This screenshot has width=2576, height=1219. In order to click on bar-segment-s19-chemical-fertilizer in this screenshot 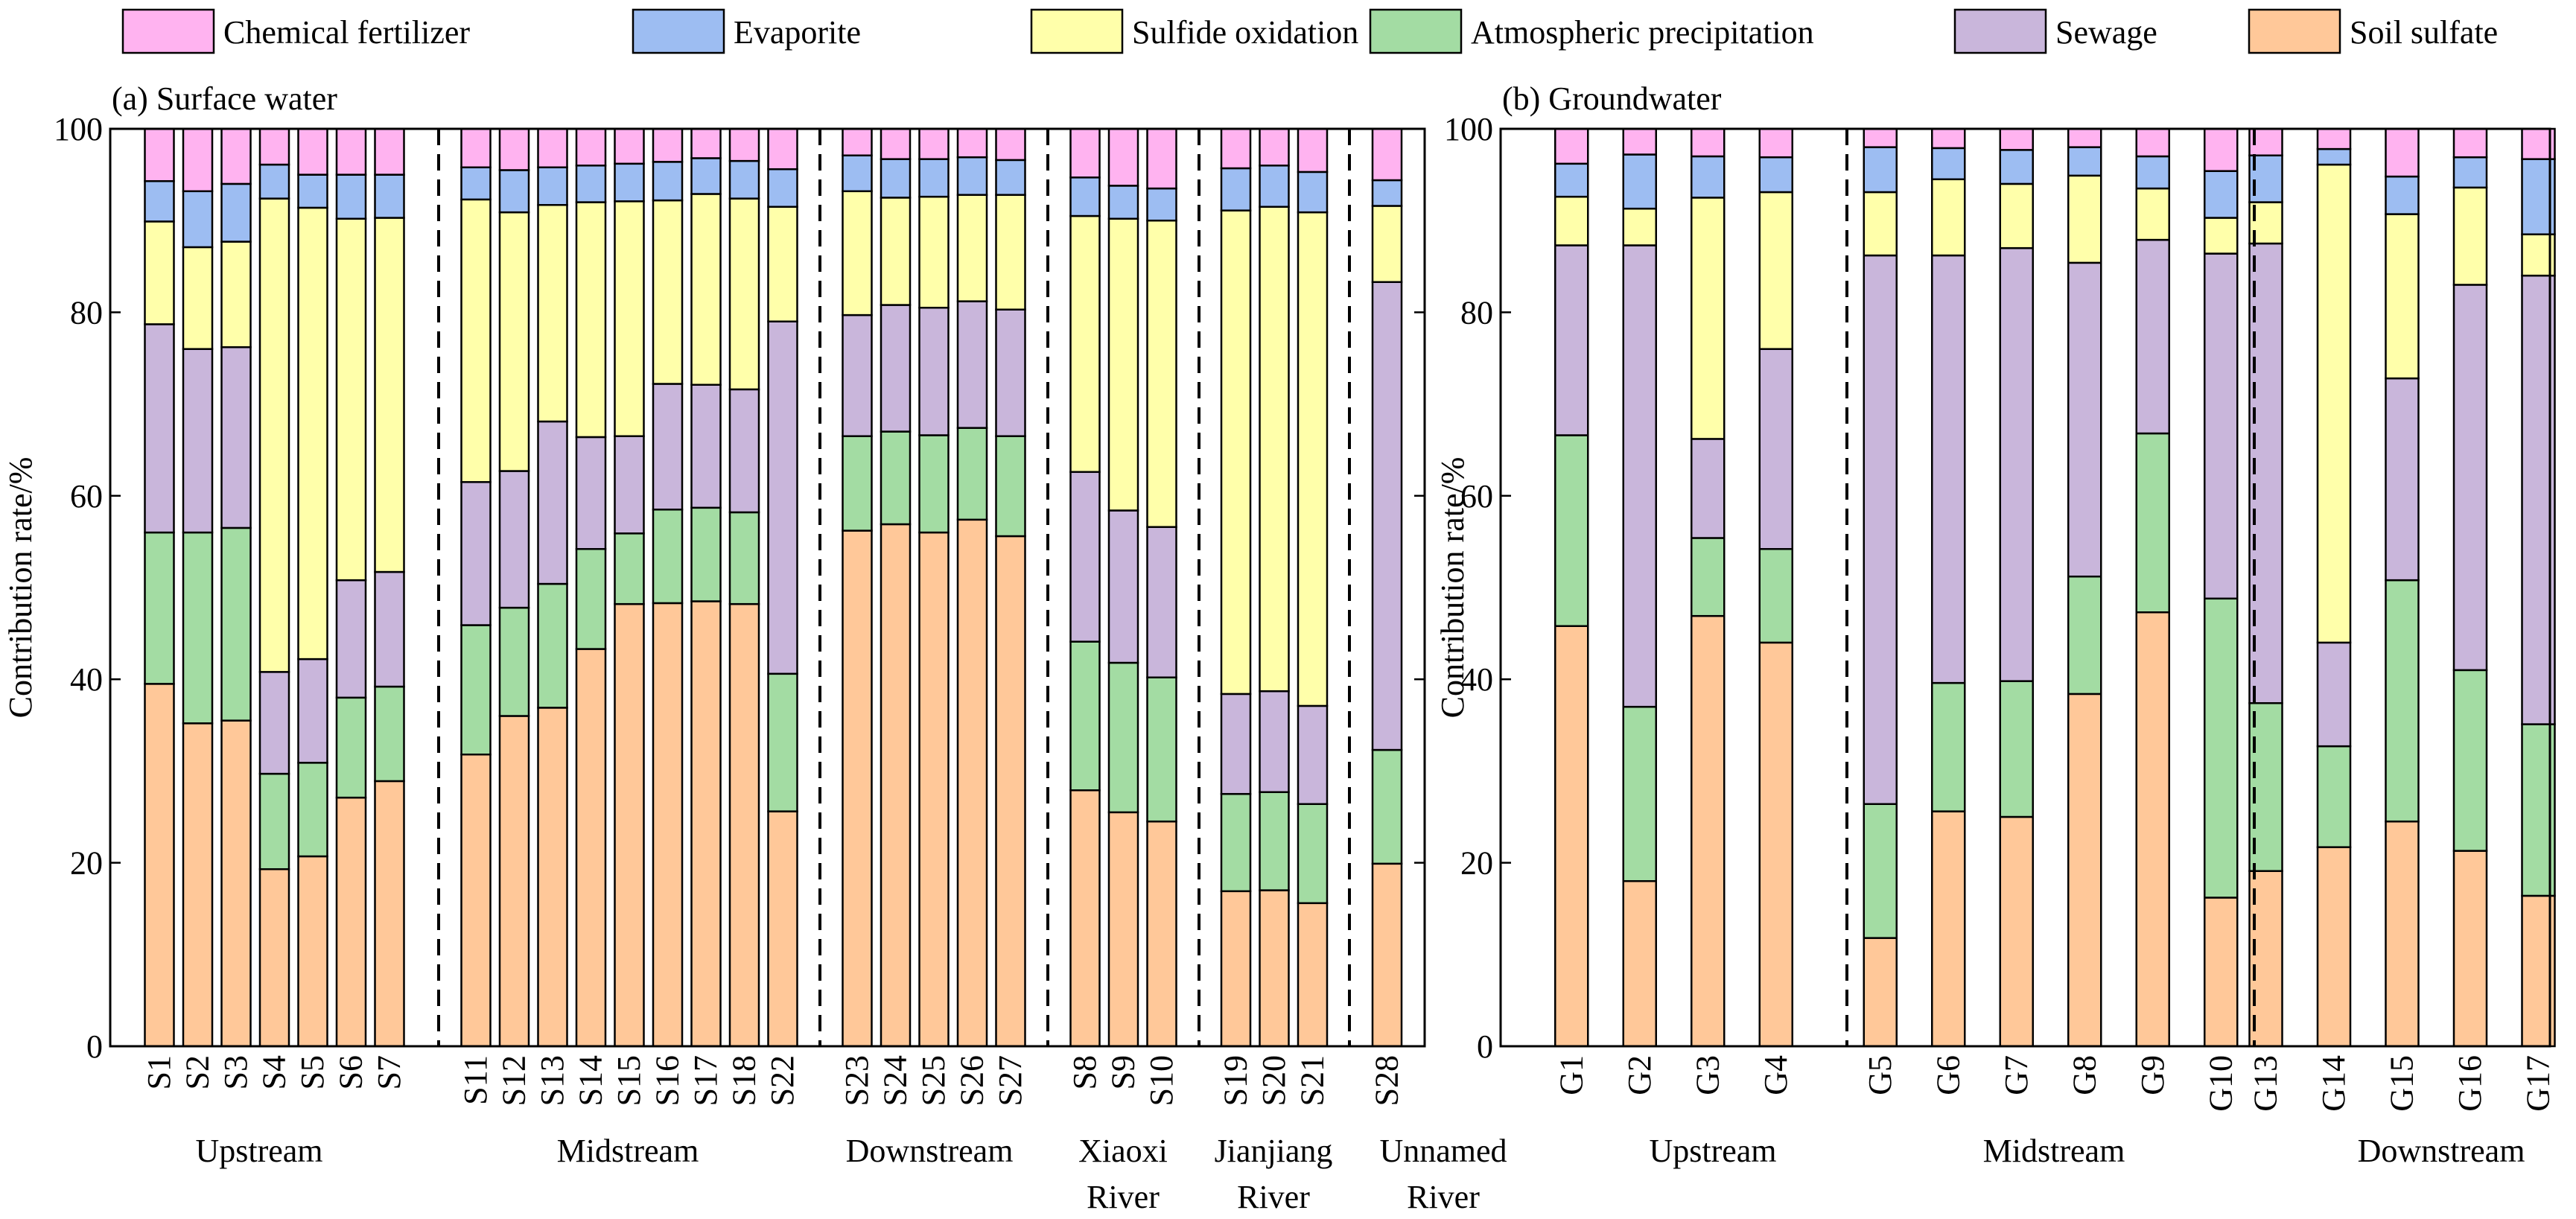, I will do `click(1236, 148)`.